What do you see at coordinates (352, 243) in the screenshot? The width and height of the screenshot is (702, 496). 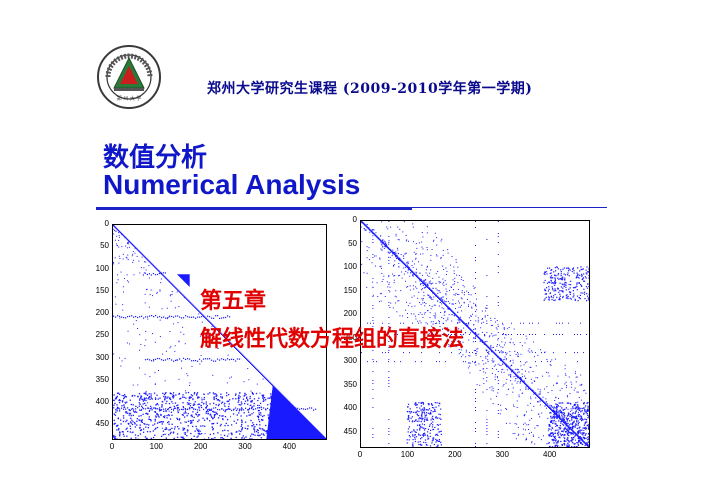 I see `right-plot-tick-label: 50` at bounding box center [352, 243].